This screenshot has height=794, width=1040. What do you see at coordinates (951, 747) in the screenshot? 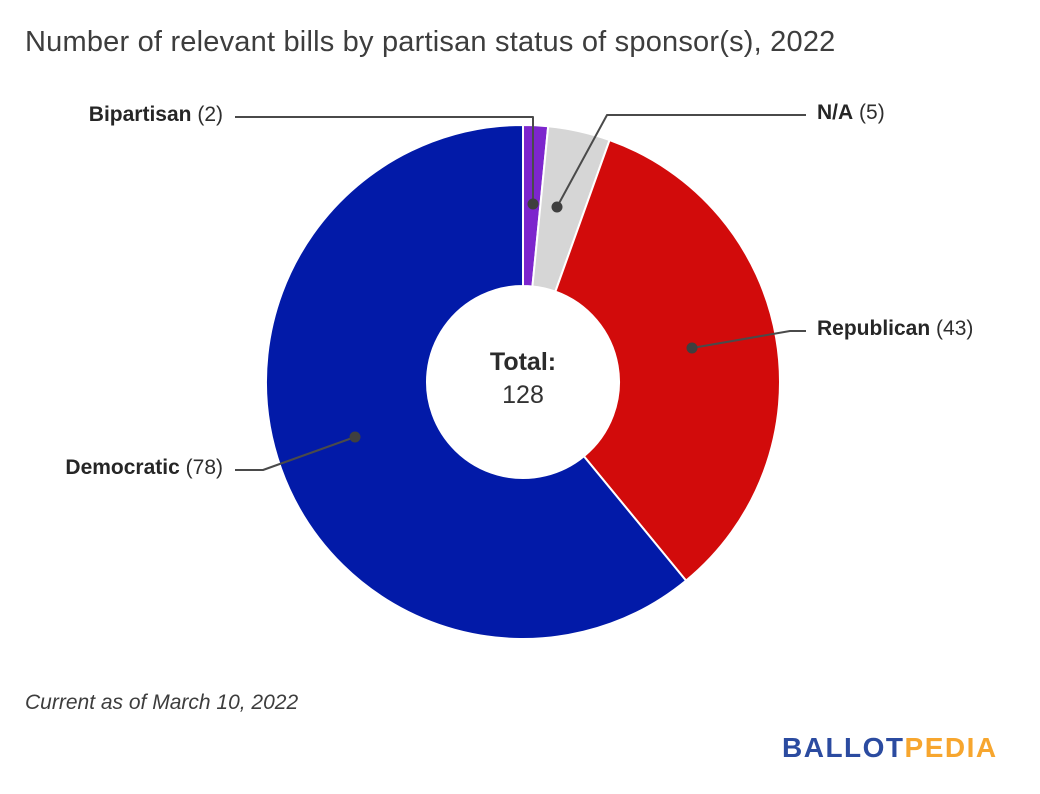
I see `logo-text-pedia: PEDIA` at bounding box center [951, 747].